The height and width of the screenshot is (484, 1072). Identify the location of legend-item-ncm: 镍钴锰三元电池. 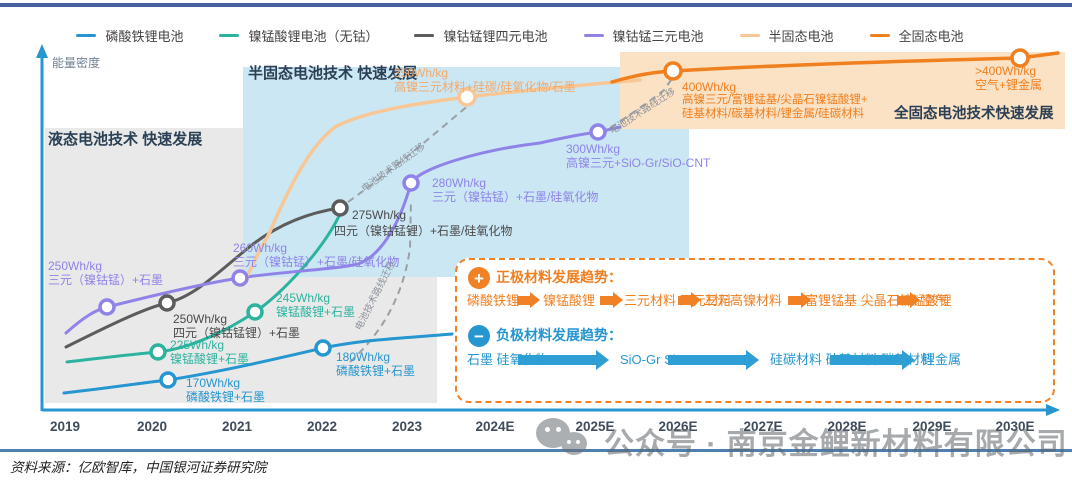
(643, 35).